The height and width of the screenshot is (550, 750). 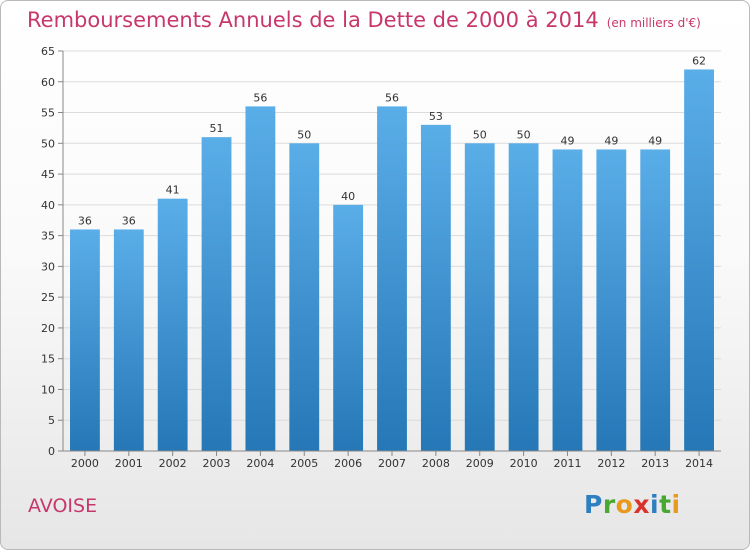 What do you see at coordinates (48, 328) in the screenshot?
I see `y-tick-label: 20` at bounding box center [48, 328].